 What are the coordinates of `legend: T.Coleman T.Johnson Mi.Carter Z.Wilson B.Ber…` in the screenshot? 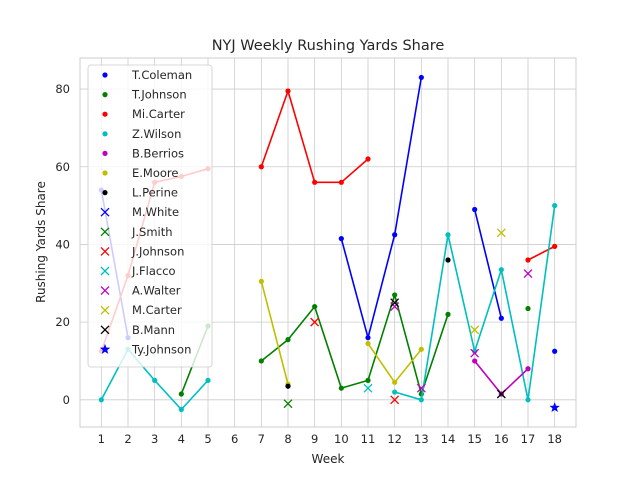 It's located at (150, 216).